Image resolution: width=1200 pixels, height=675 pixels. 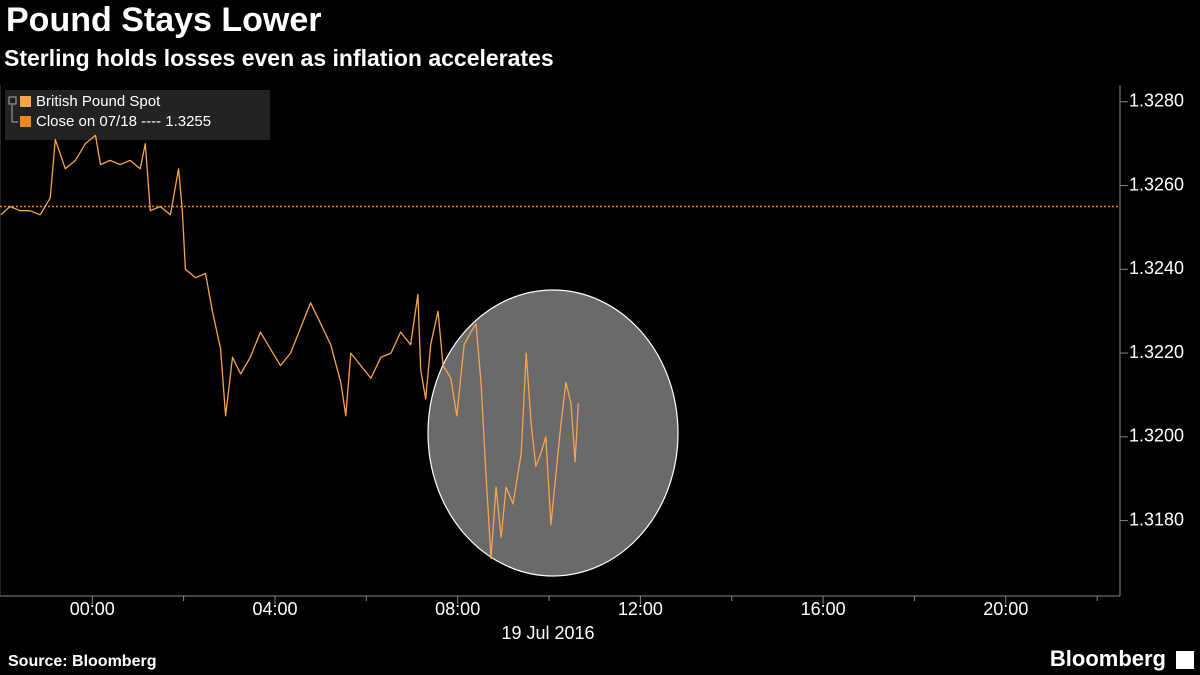 I want to click on legend-connector, so click(x=14, y=114).